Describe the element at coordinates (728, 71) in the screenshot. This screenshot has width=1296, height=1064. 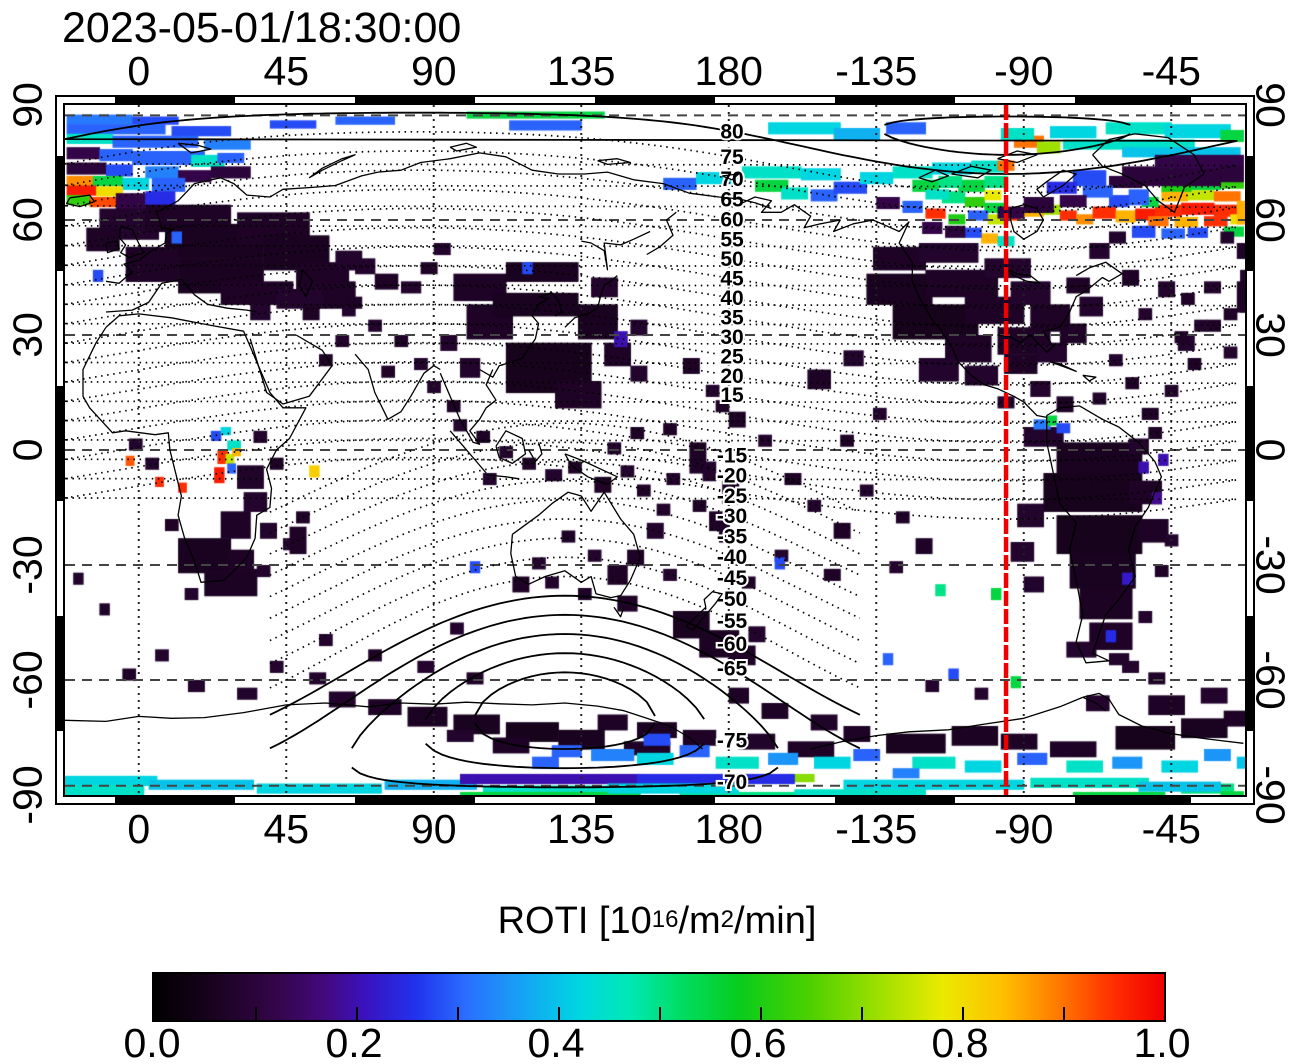
I see `lon-tick-label-top: 180` at that location.